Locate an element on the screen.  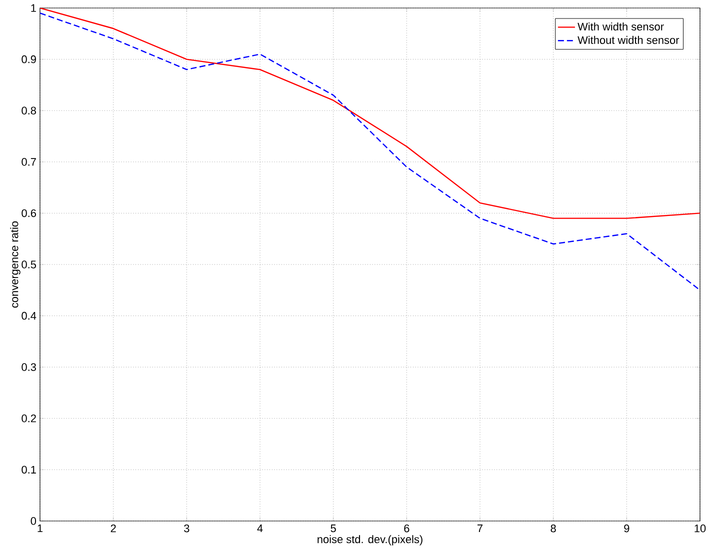
y-axis-title: convergence ratio is located at coordinates (15, 264).